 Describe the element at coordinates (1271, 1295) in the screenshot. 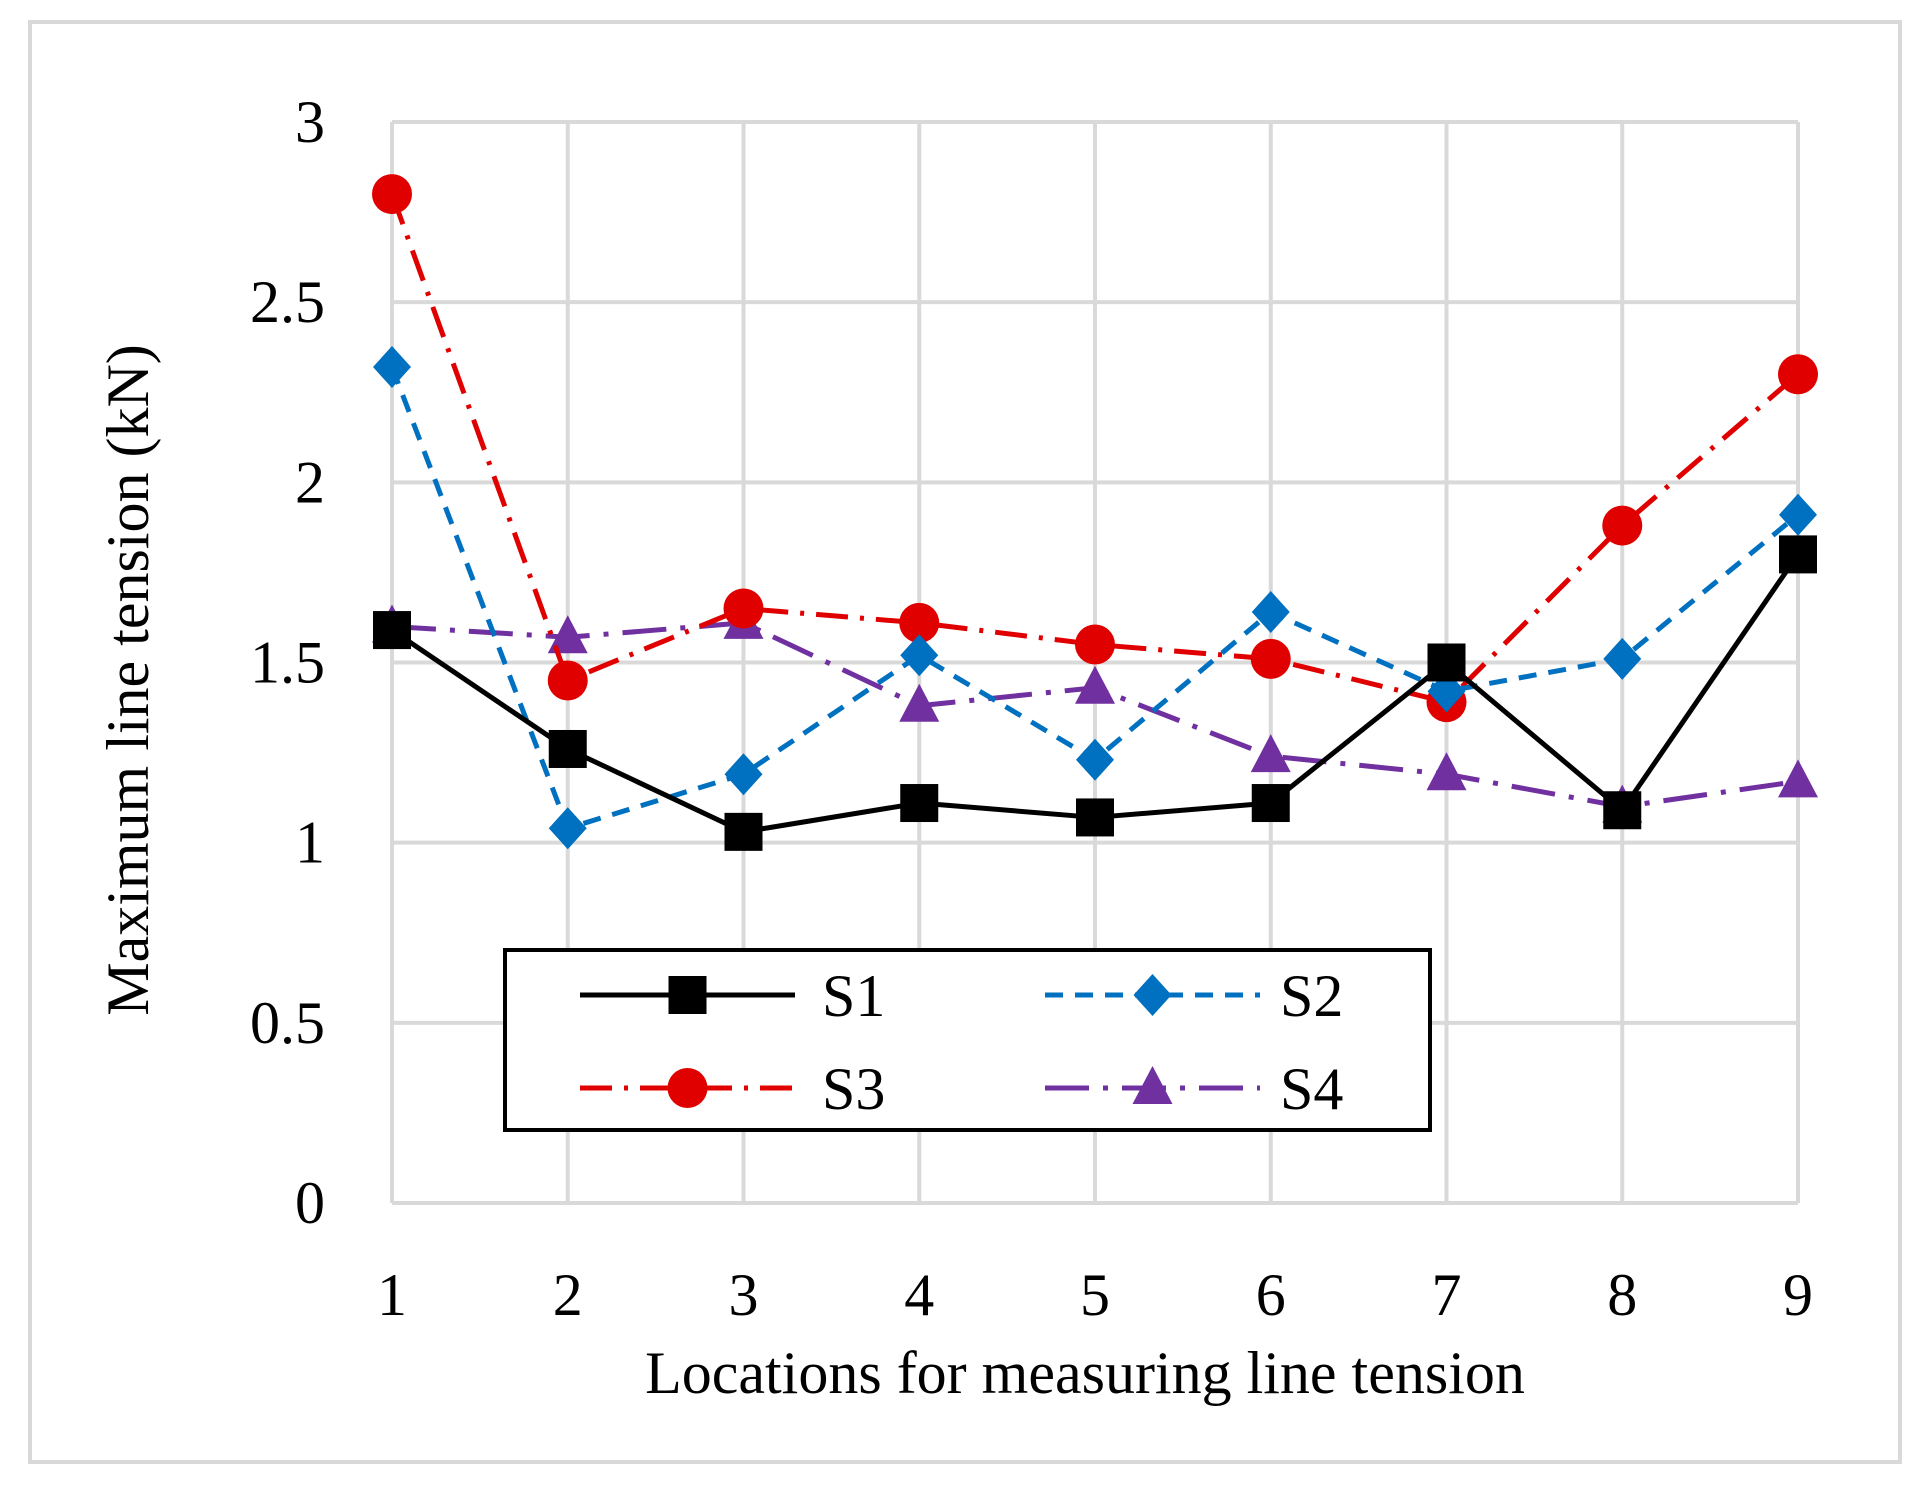

I see `x-tick-label: 6` at that location.